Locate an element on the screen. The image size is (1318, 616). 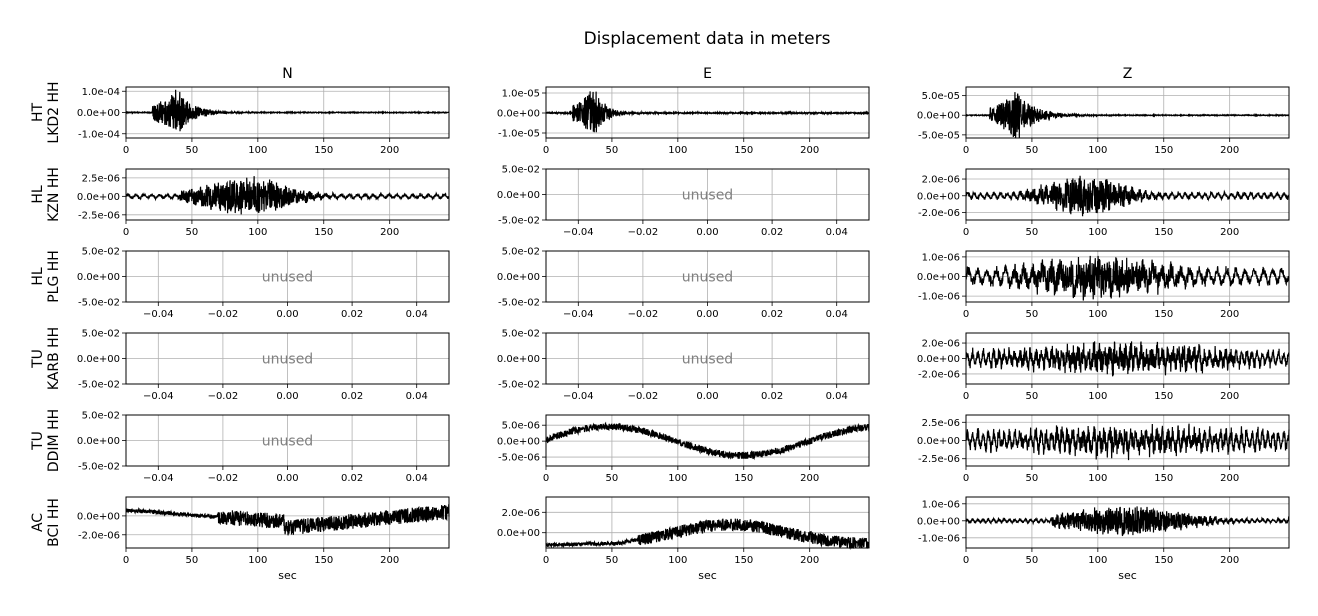
y-tick-label: -1.0e-05 is located at coordinates (519, 134).